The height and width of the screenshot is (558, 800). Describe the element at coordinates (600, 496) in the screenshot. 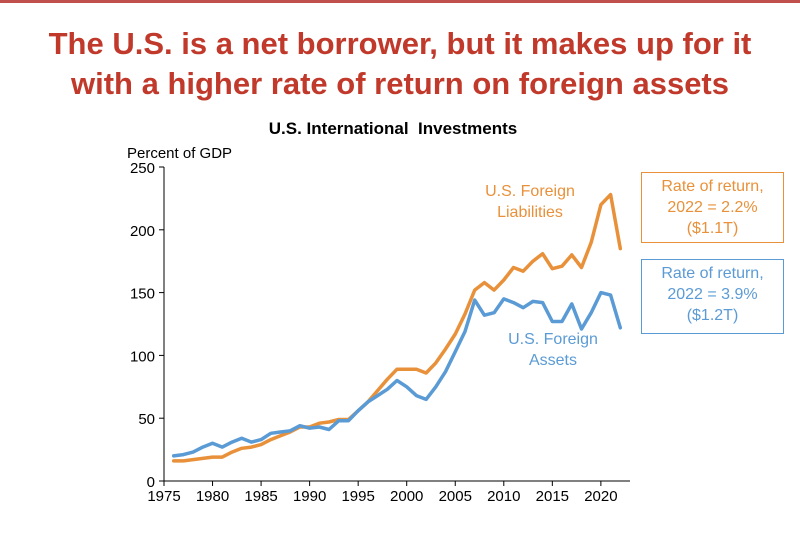

I see `x-tick-label: 2020` at that location.